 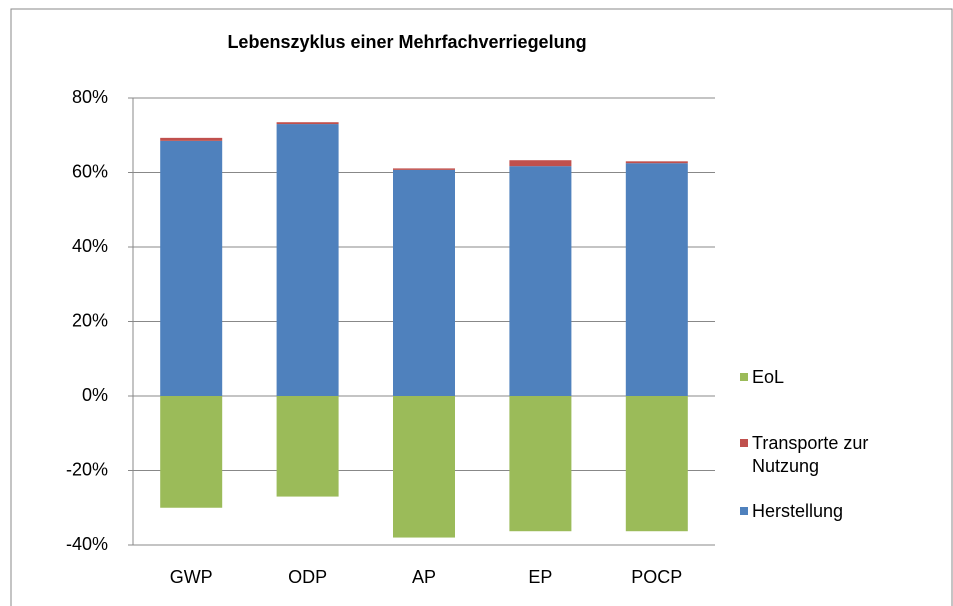 I want to click on x-tick-label: AP, so click(x=424, y=577).